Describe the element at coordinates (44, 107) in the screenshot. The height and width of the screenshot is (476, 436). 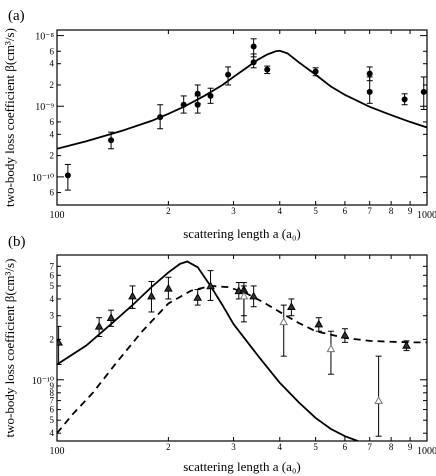
I see `y-tick-label: 10⁻⁹` at that location.